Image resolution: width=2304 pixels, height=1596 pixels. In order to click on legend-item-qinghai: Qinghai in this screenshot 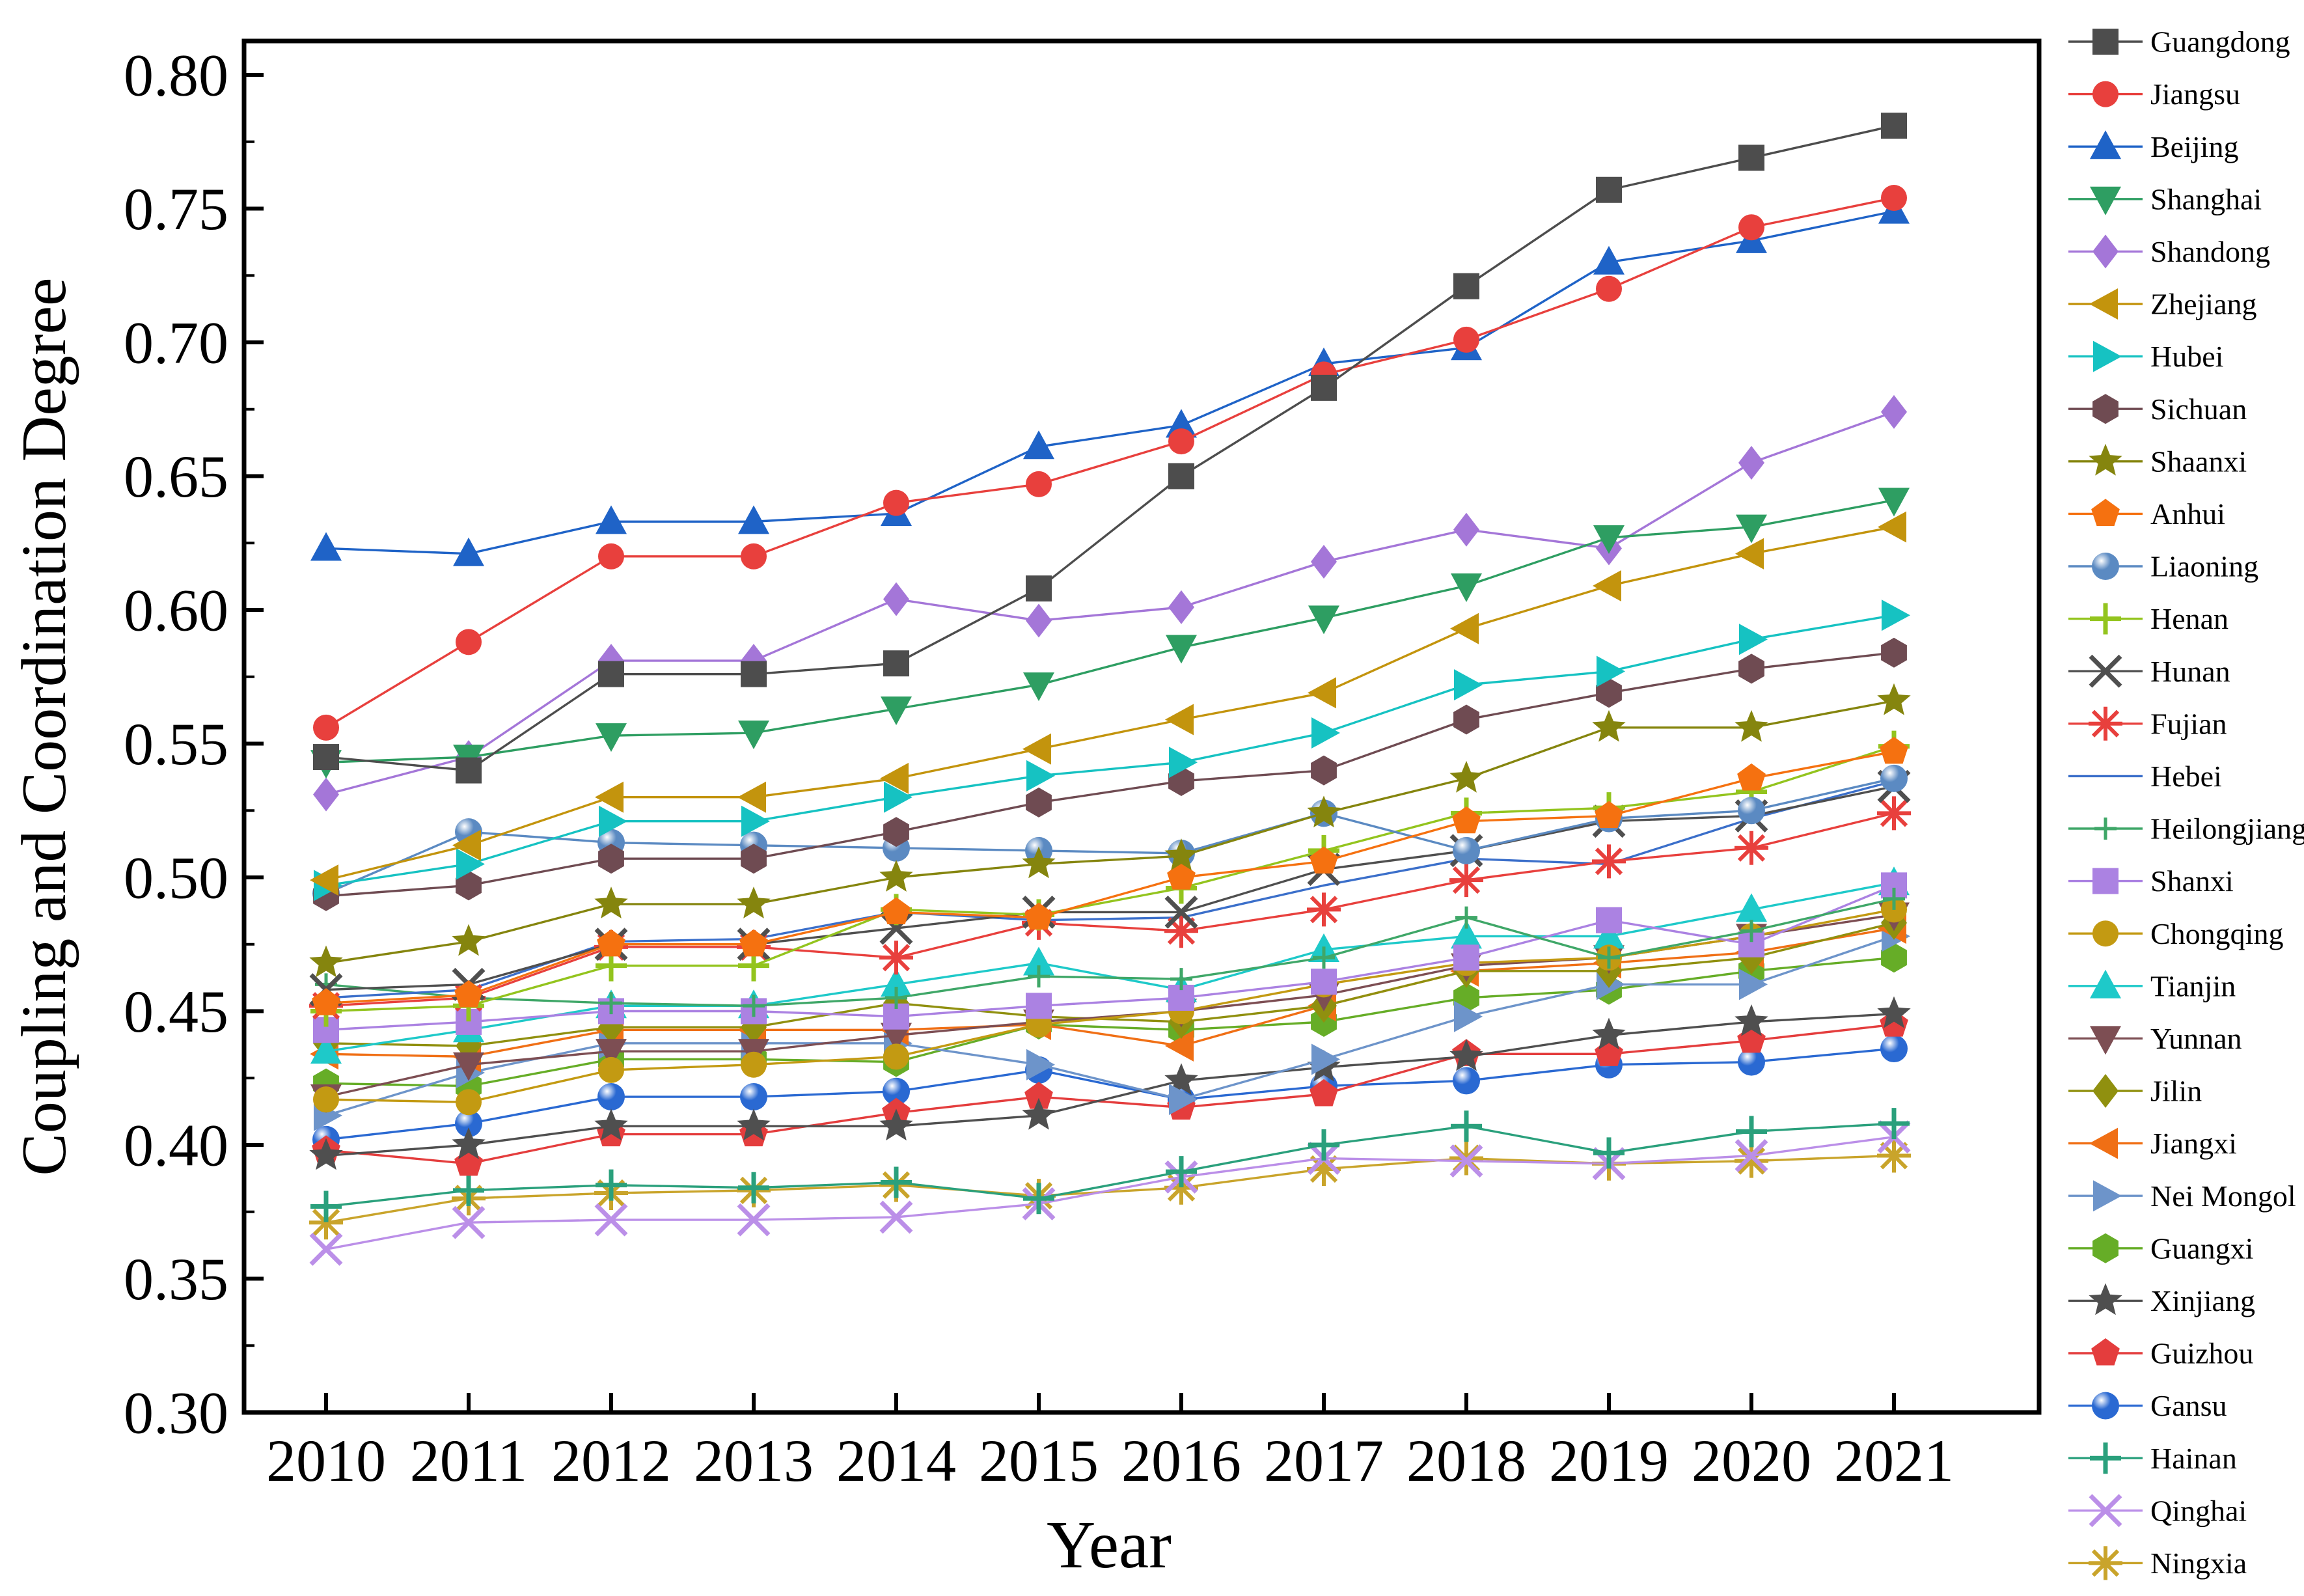, I will do `click(2157, 1510)`.